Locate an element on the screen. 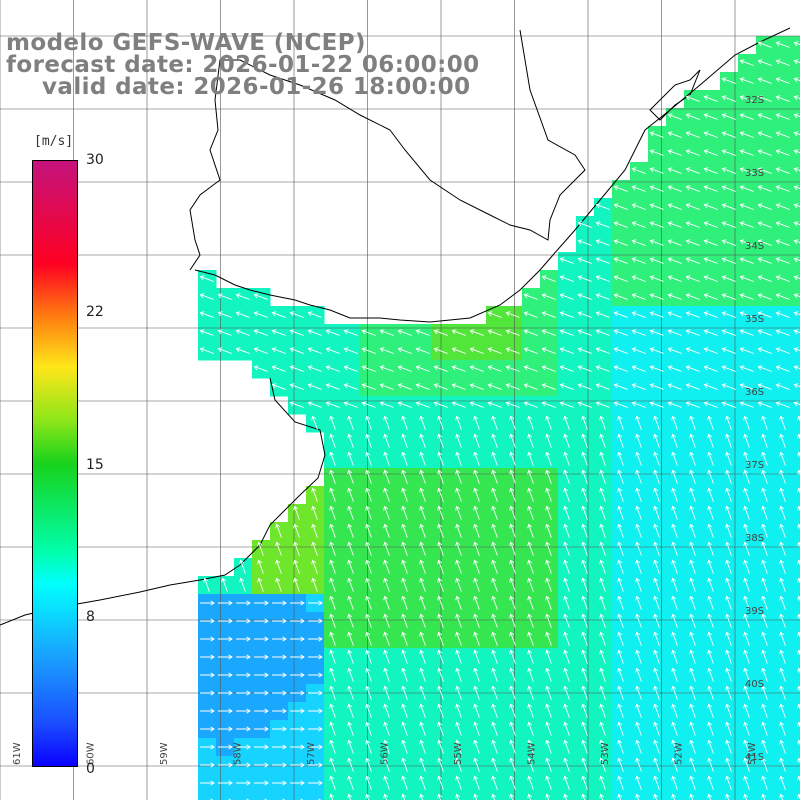 This screenshot has width=800, height=800. latitude-label: 36S is located at coordinates (754, 392).